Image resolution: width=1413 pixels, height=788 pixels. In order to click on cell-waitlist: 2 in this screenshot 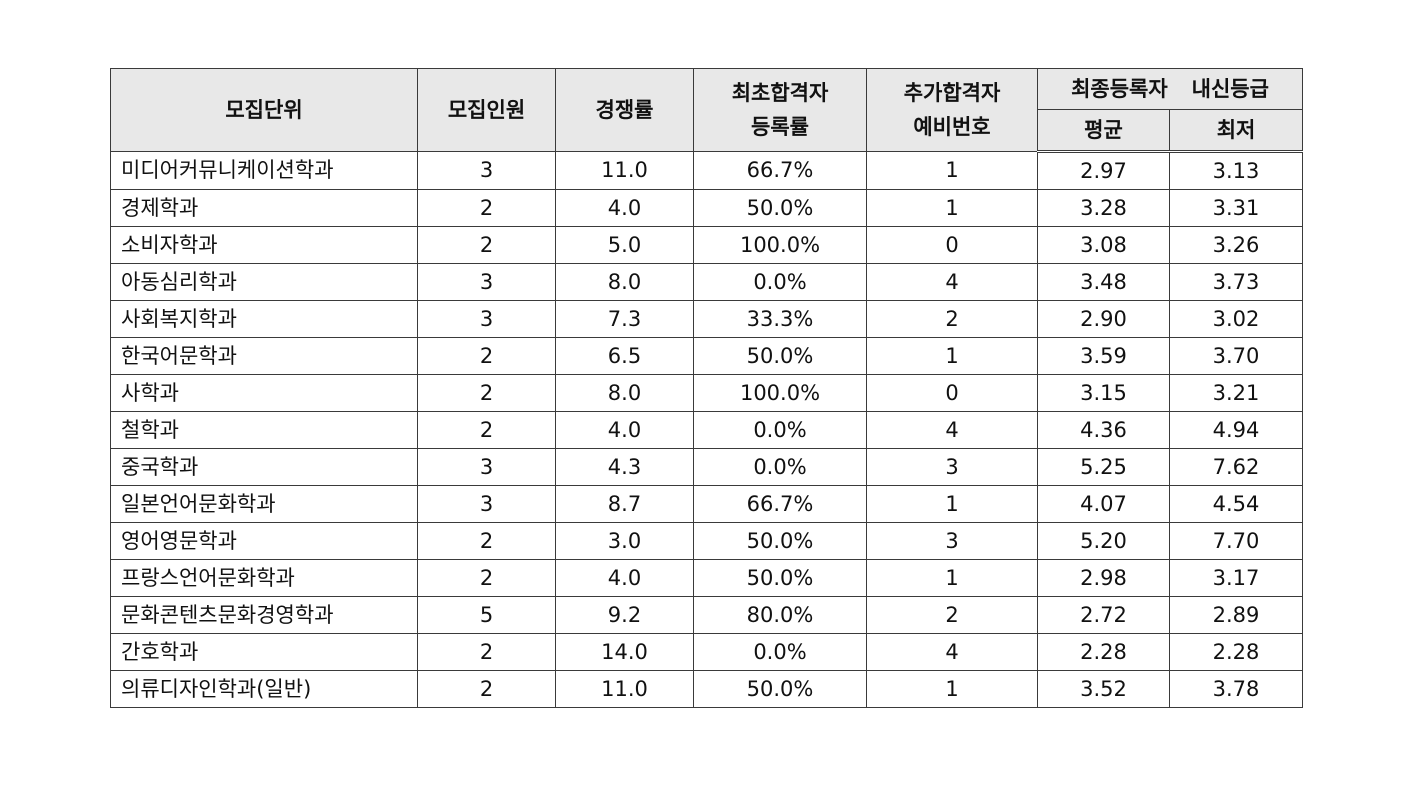, I will do `click(952, 615)`.